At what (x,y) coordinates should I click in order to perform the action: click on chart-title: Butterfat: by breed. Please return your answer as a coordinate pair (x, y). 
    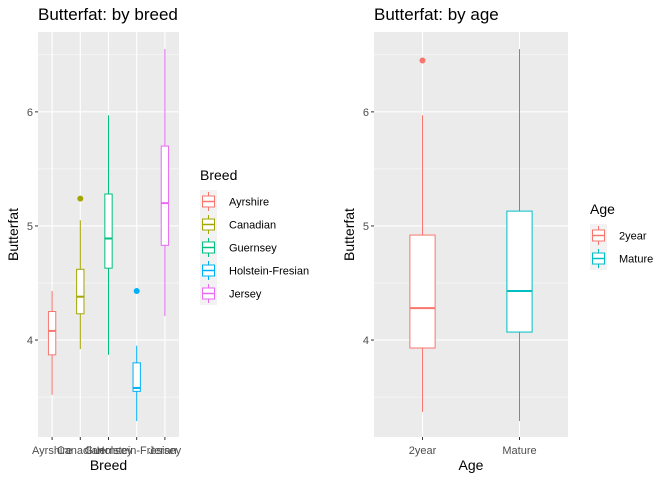
    Looking at the image, I should click on (108, 14).